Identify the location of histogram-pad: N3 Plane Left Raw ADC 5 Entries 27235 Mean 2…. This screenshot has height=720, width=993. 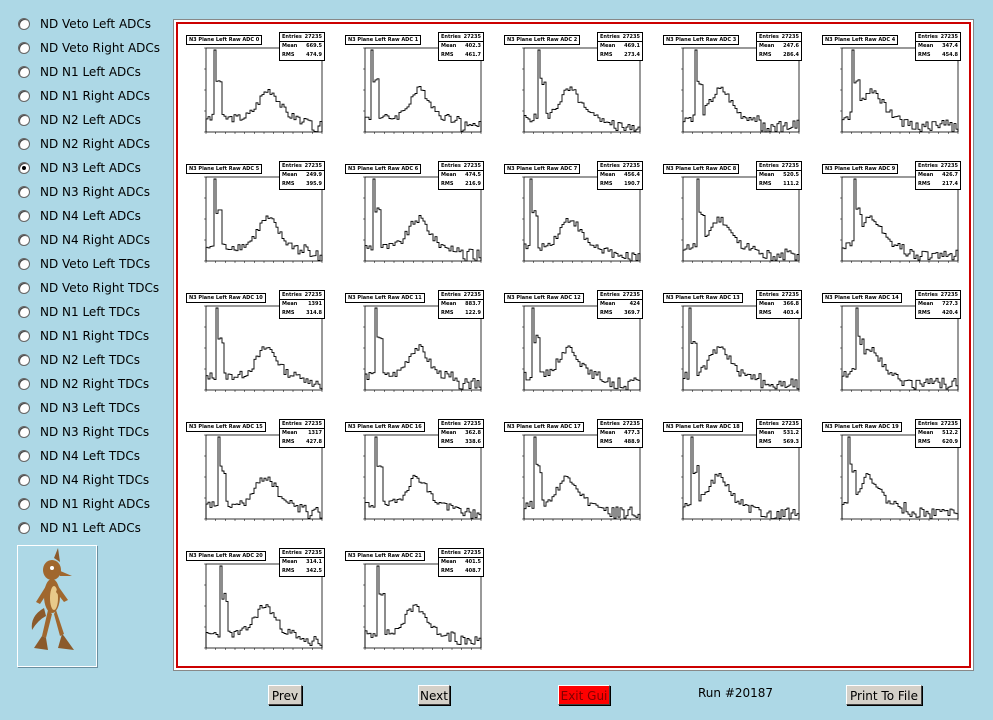
(256, 216).